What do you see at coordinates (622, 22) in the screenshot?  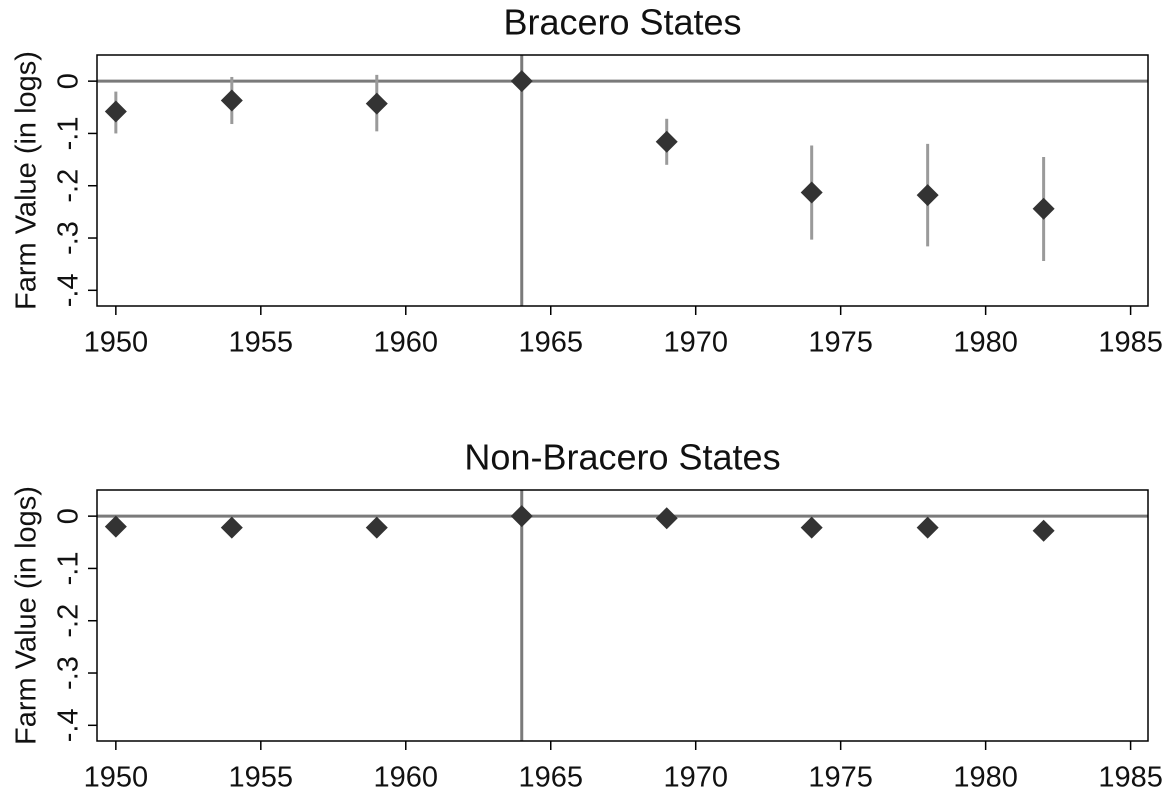 I see `chart-title: Bracero States` at bounding box center [622, 22].